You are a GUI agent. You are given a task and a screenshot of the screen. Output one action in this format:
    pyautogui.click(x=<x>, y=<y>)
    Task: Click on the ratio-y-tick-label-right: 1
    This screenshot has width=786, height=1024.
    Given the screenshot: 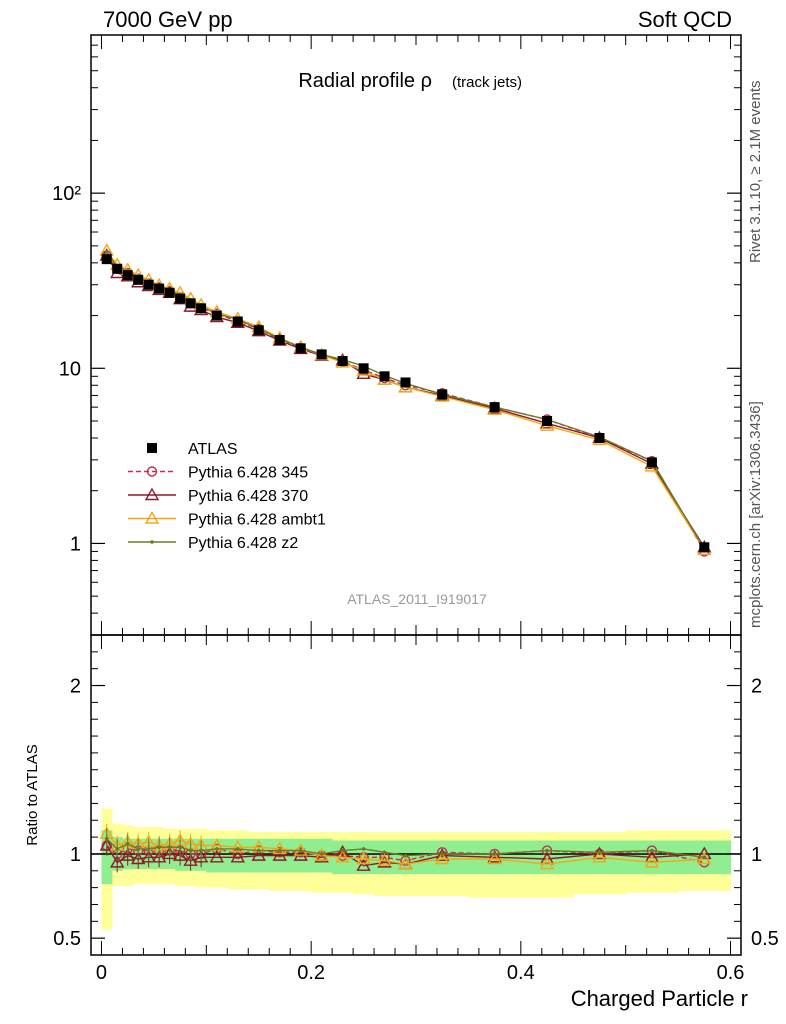 What is the action you would take?
    pyautogui.click(x=756, y=855)
    